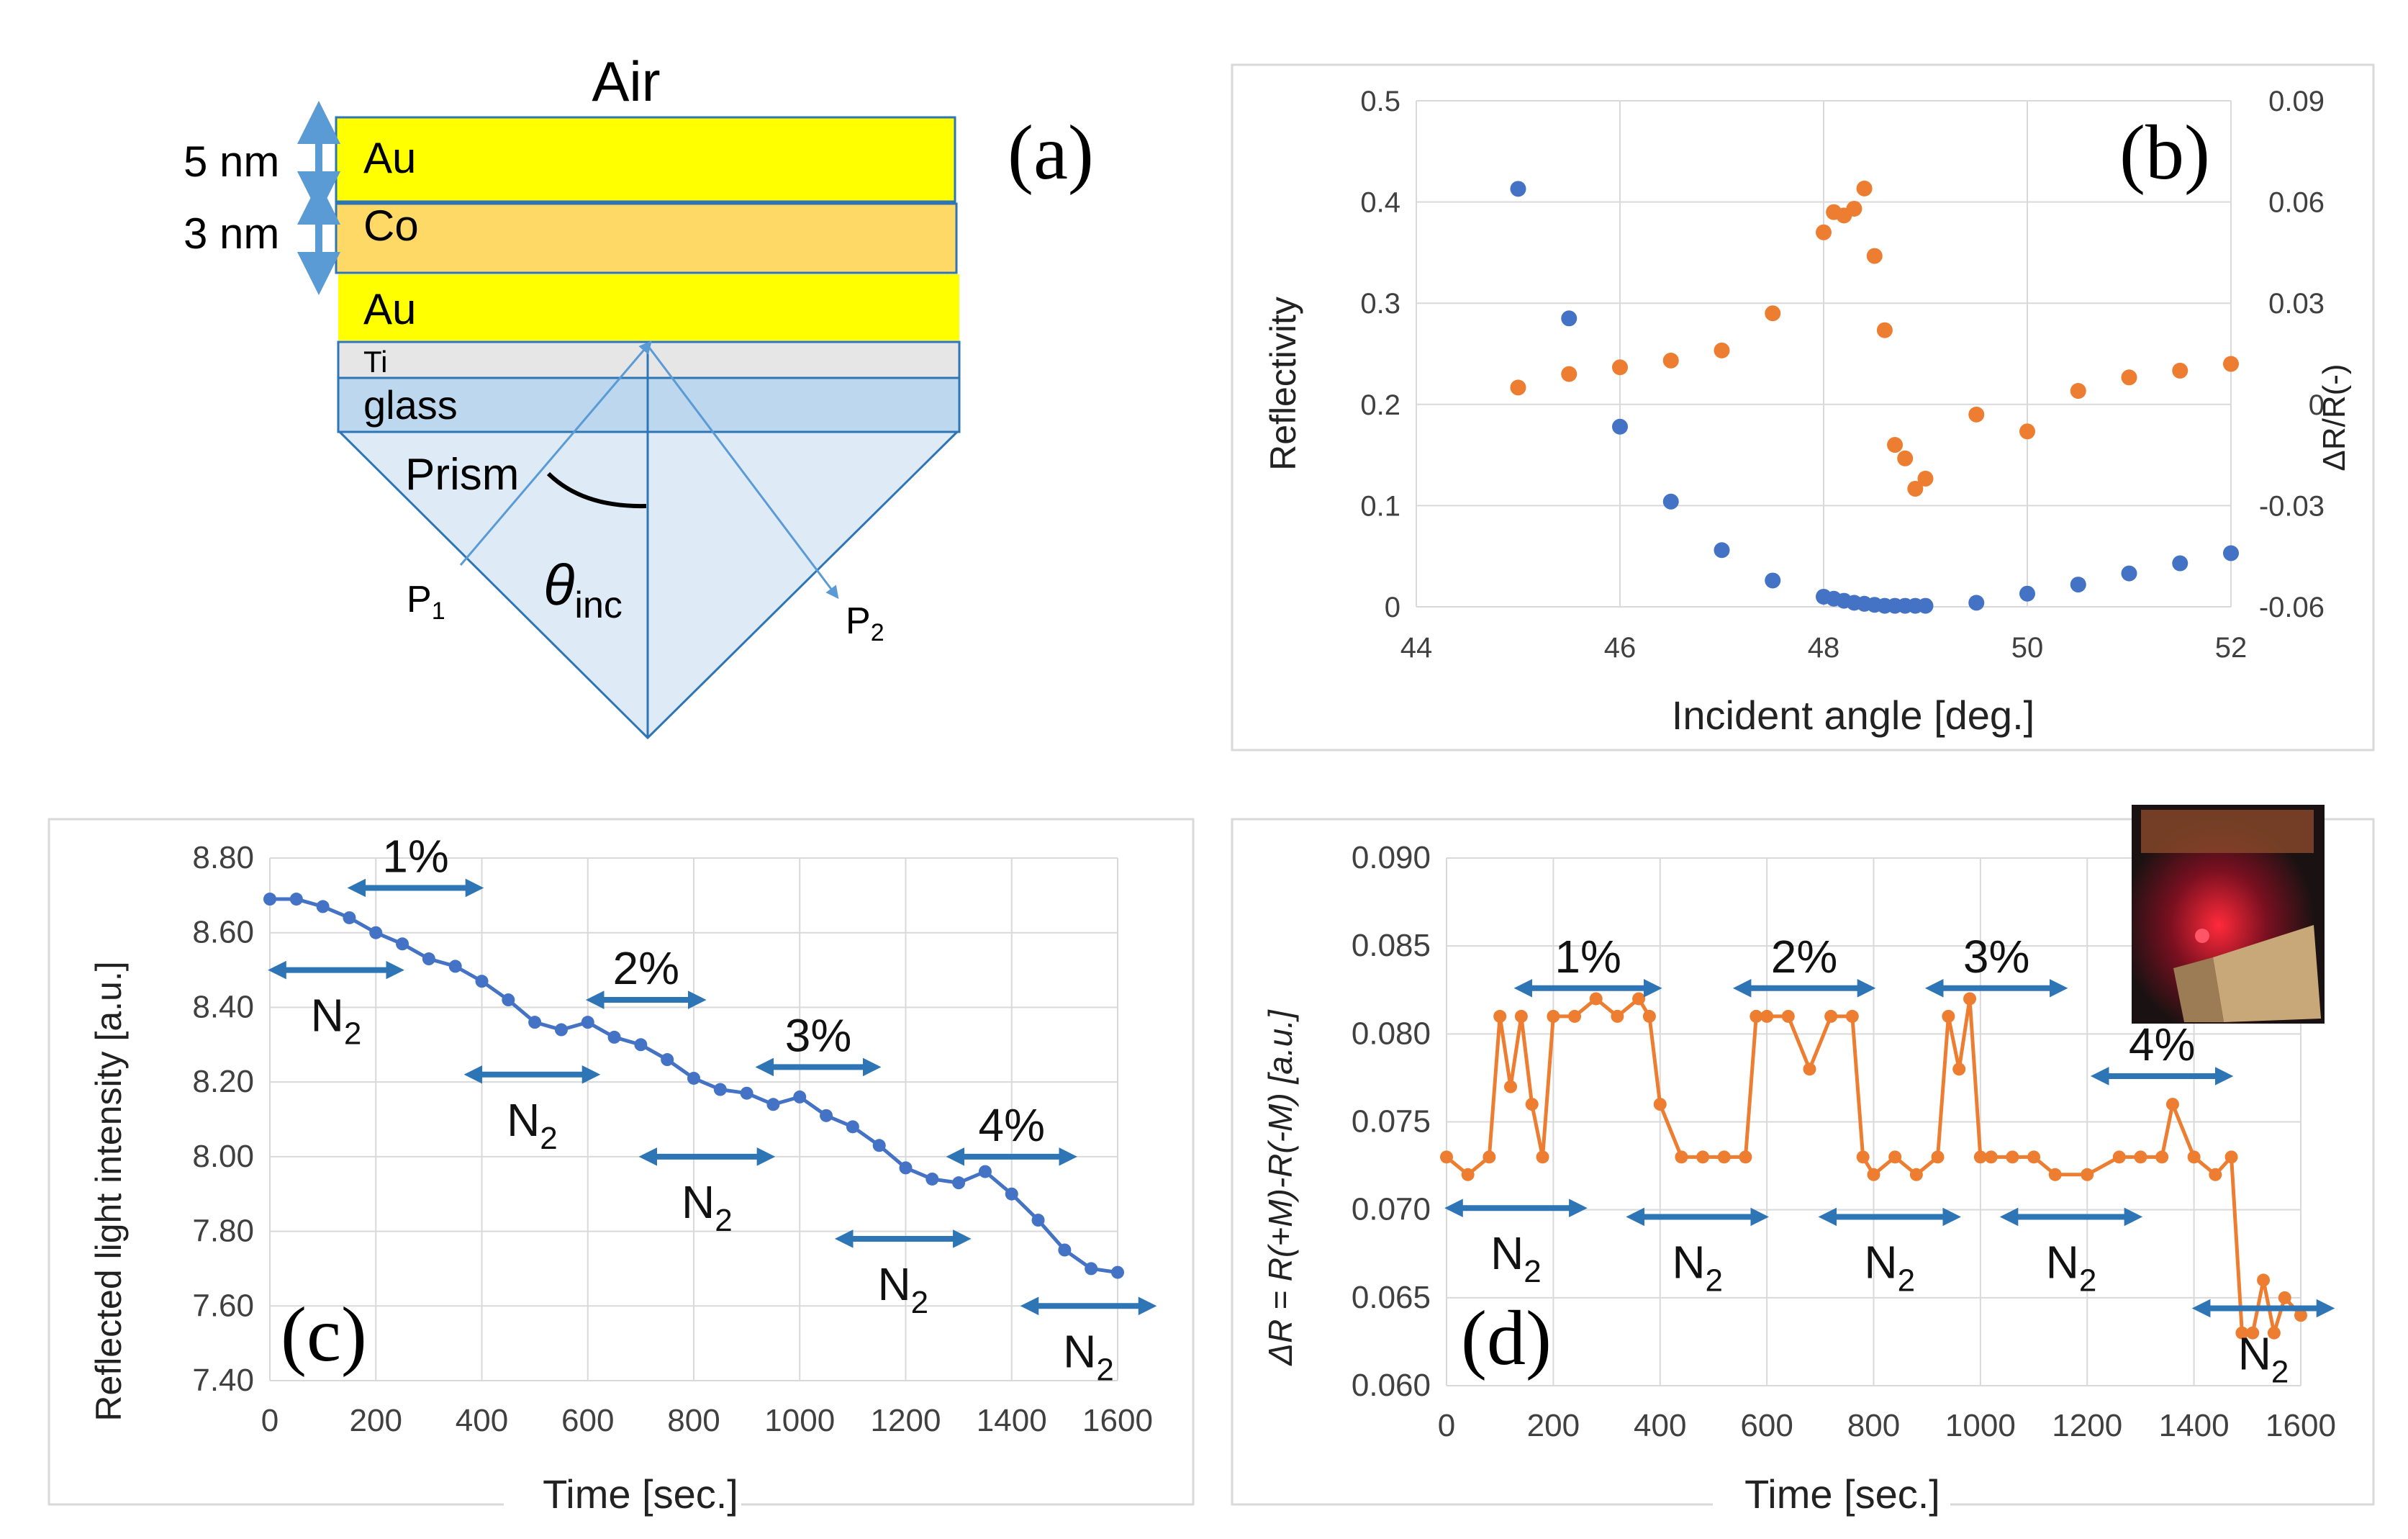  Describe the element at coordinates (712, 1108) in the screenshot. I see `panel-c-annotations: 1% 2% 3% 4% N2 N2 N2 N2 N2` at that location.